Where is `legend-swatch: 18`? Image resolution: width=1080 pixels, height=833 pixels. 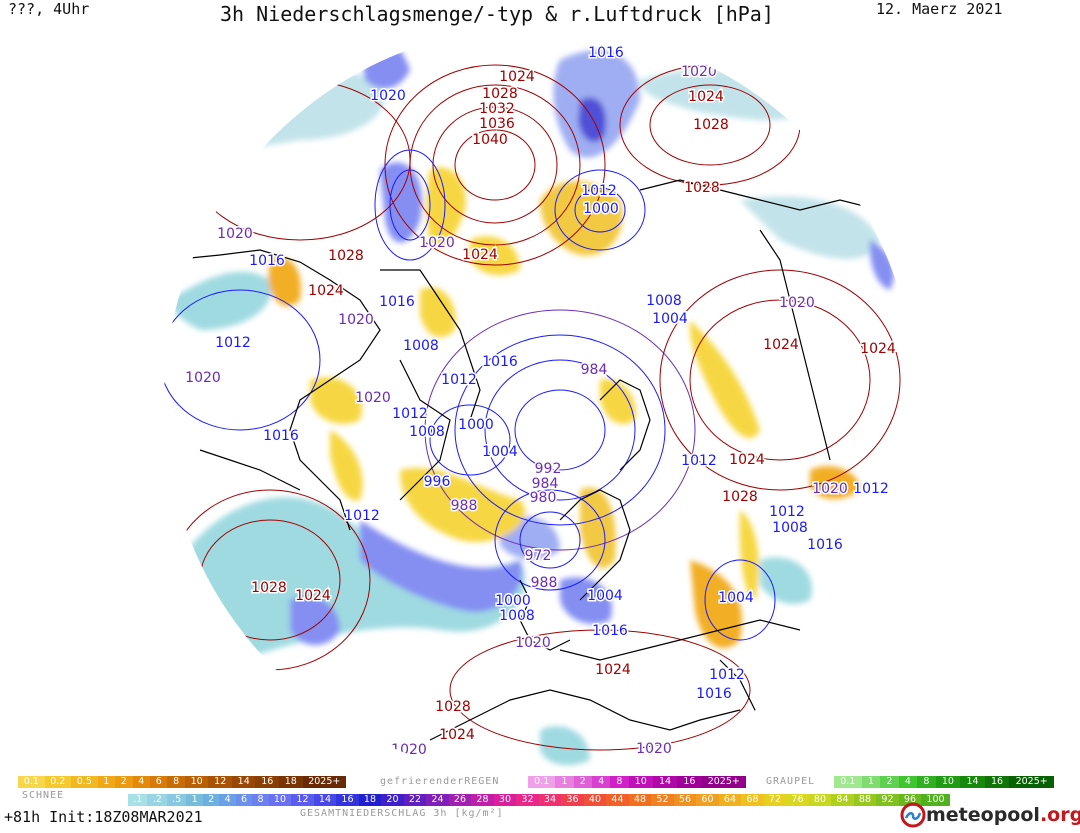 legend-swatch: 18 is located at coordinates (291, 782).